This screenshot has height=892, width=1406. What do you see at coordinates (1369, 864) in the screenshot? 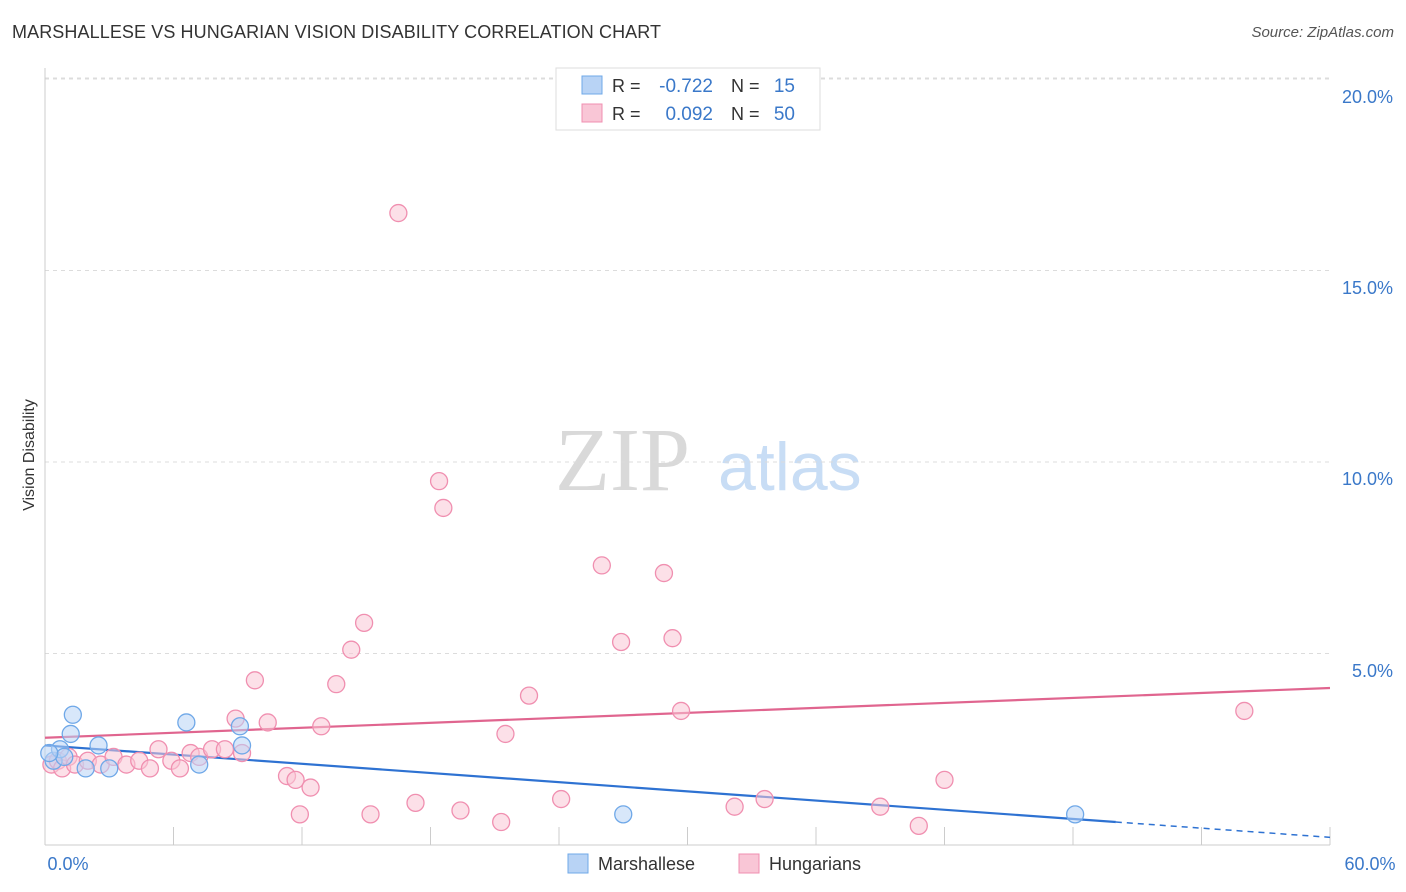
I see `x-tick-label-max: 60.0%` at bounding box center [1369, 864].